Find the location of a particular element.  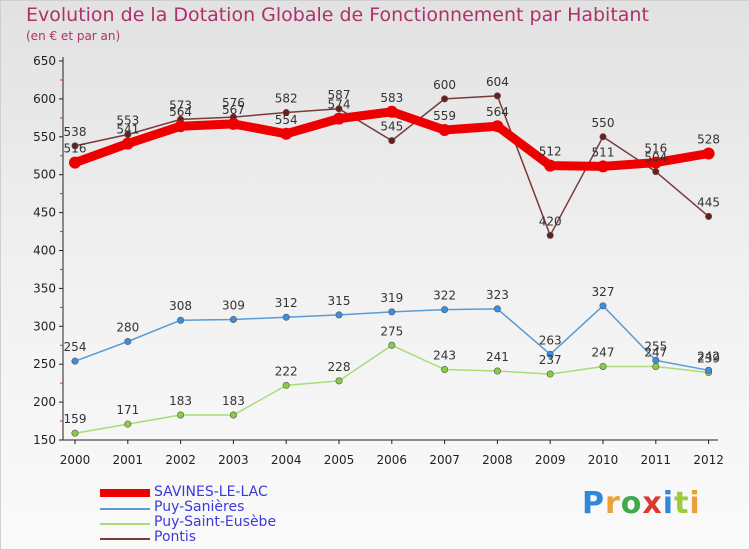

data-label-0: 512 is located at coordinates (550, 152).